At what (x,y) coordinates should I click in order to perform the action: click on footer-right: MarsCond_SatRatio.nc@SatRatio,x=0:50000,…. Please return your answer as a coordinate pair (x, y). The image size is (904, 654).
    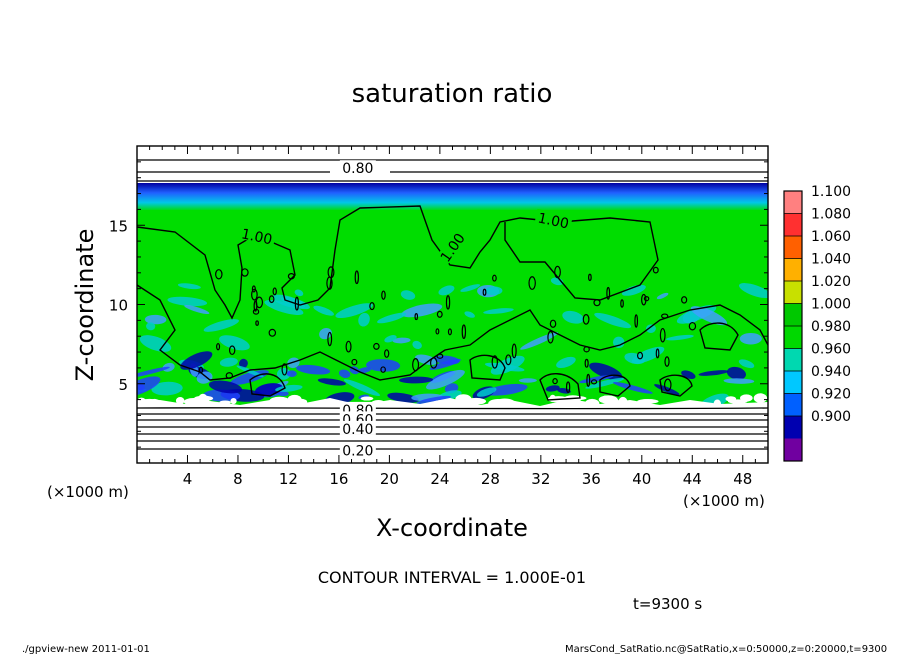
    Looking at the image, I should click on (726, 649).